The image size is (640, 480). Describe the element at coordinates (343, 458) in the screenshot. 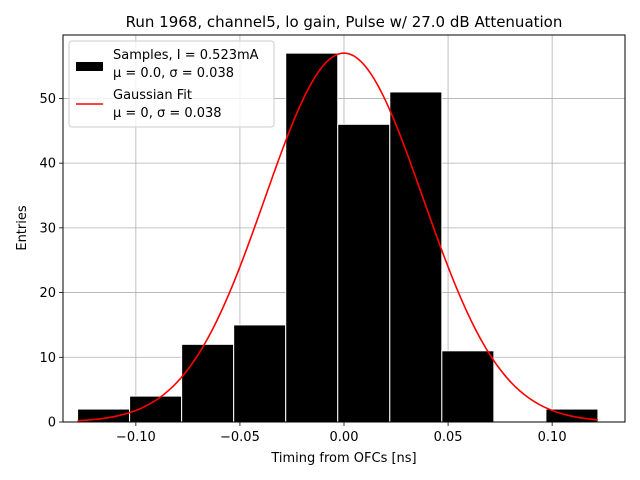

I see `x-axis-label: Timing from OFCs [ns]` at that location.